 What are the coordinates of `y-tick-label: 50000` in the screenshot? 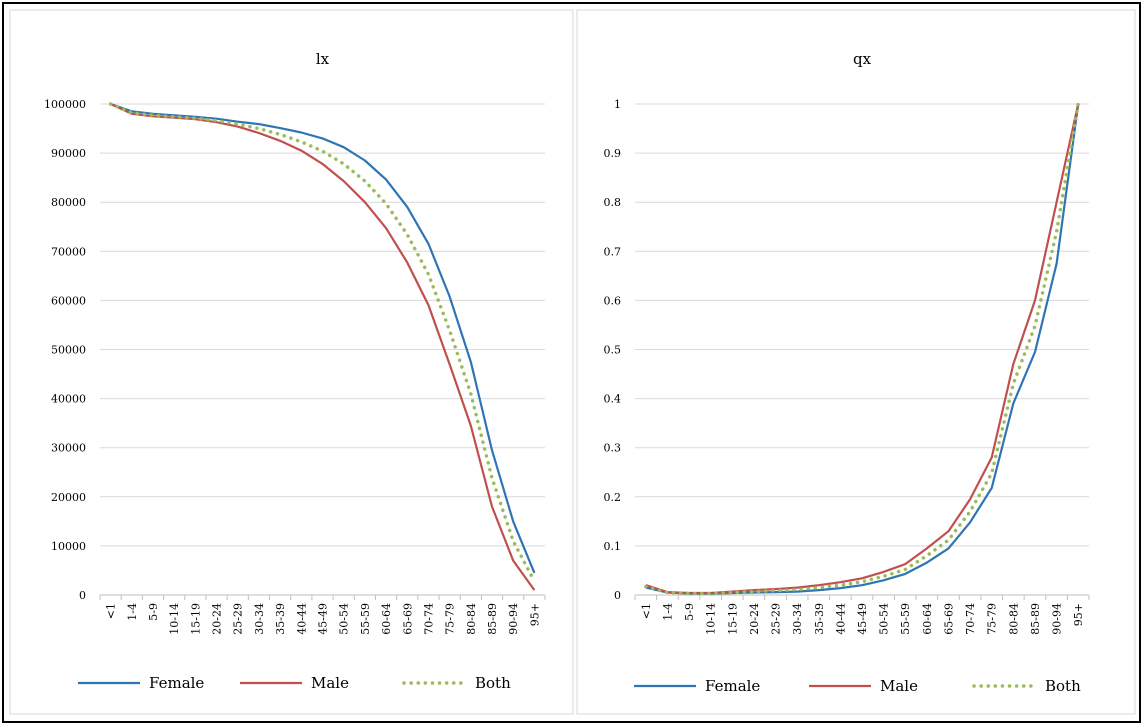 It's located at (68, 350).